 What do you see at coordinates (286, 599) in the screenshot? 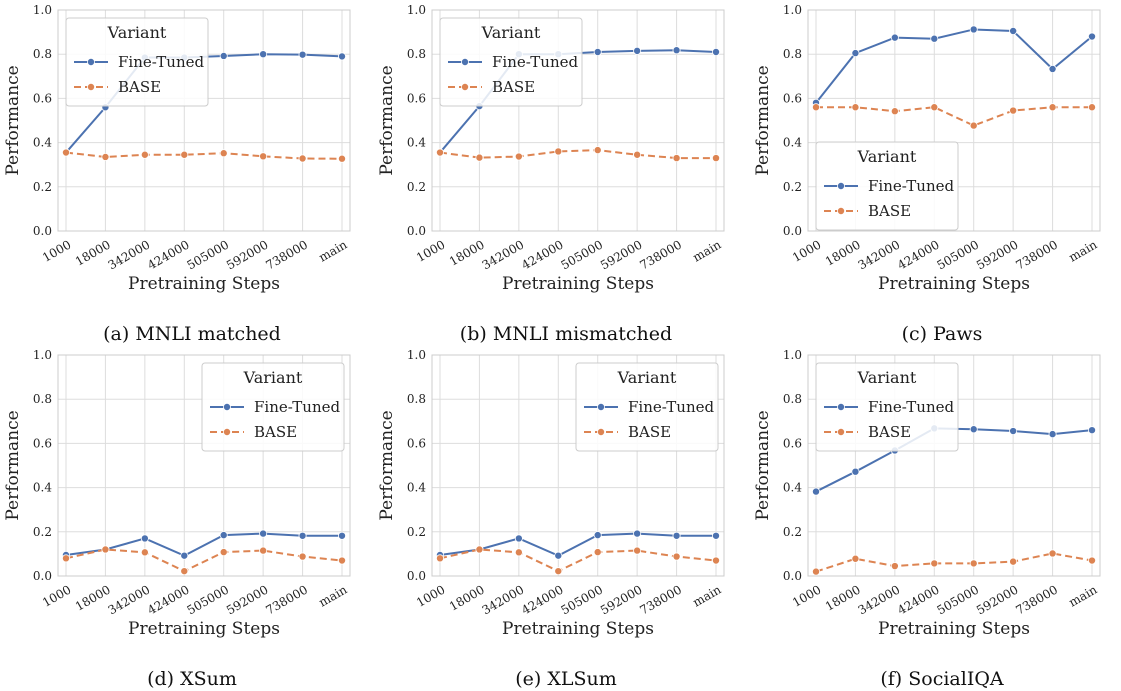
I see `x-tick-label: 738000` at bounding box center [286, 599].